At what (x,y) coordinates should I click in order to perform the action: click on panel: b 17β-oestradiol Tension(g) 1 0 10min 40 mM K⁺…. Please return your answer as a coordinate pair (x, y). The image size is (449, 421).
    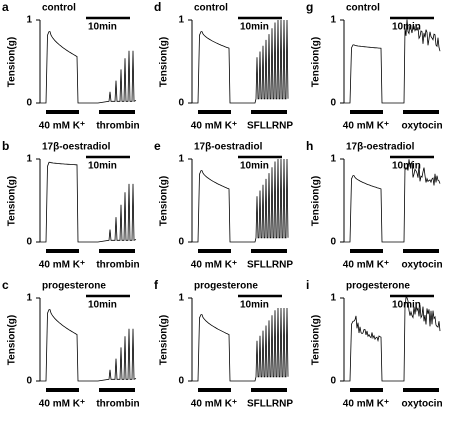
    Looking at the image, I should click on (71, 204).